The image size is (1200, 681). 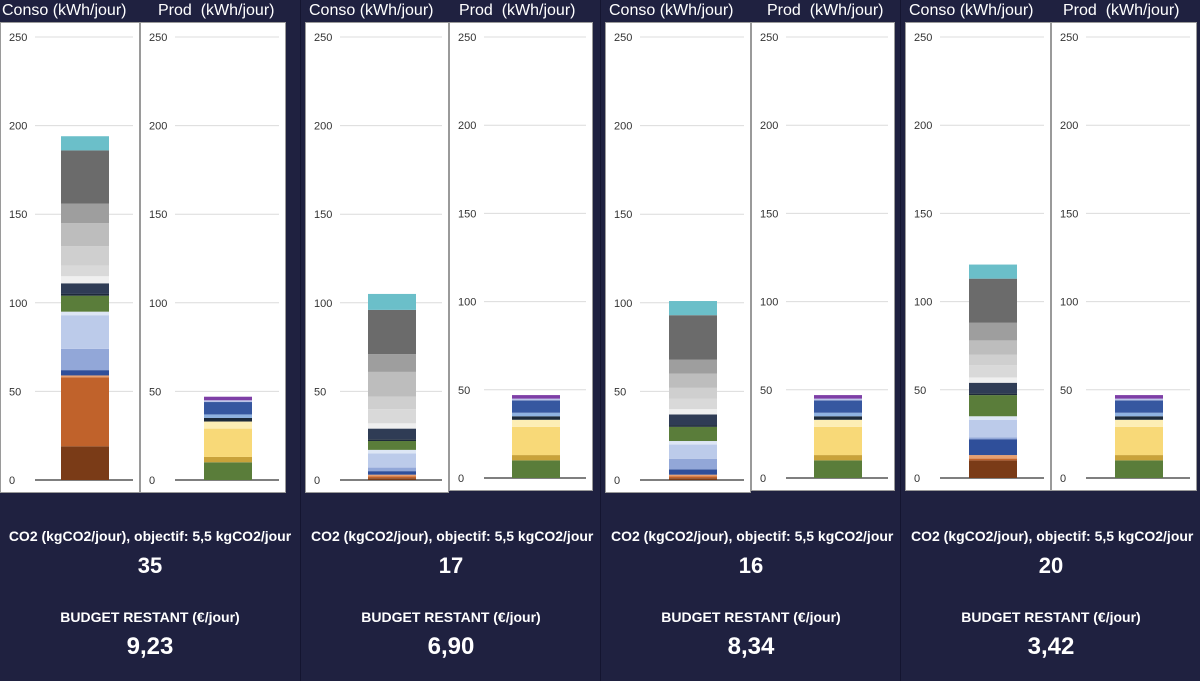 I want to click on budget-value: 9,23, so click(x=150, y=646).